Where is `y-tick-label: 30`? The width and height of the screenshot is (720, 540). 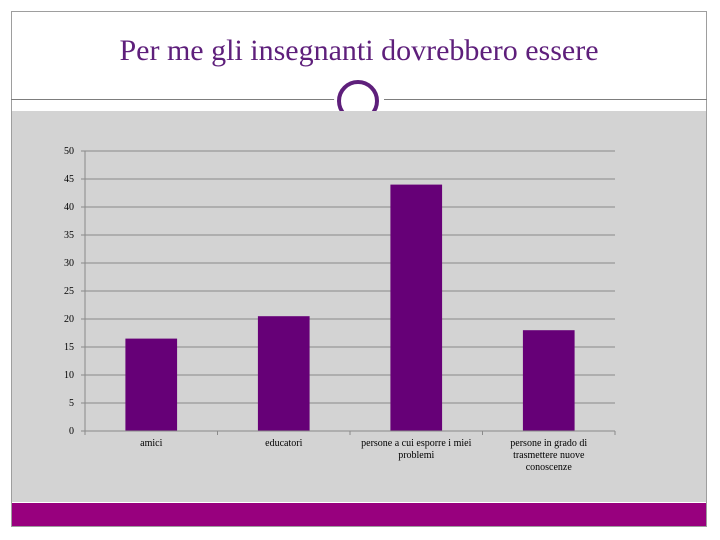
y-tick-label: 30 is located at coordinates (69, 263).